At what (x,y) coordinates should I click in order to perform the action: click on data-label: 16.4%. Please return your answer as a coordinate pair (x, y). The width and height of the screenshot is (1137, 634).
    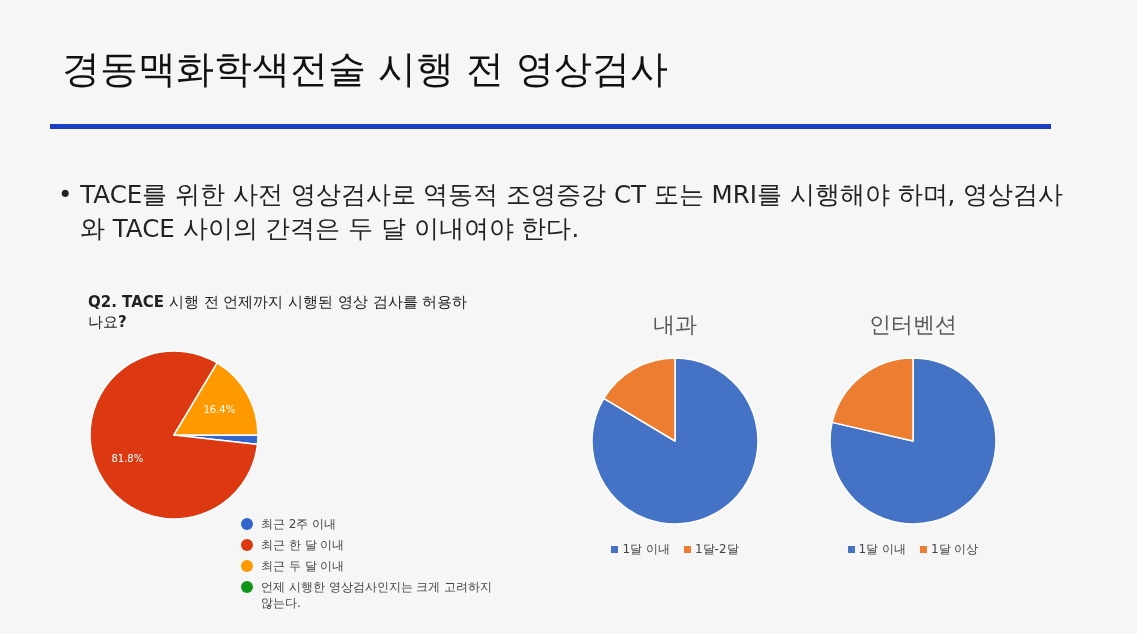
    Looking at the image, I should click on (219, 410).